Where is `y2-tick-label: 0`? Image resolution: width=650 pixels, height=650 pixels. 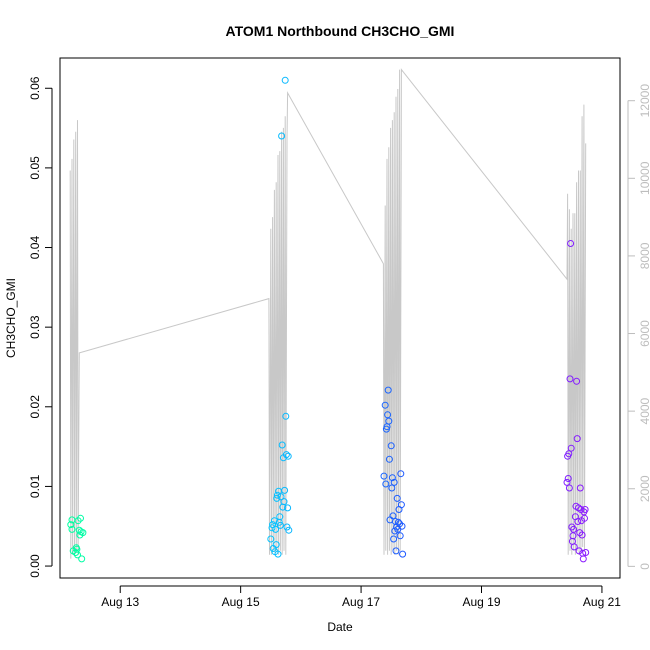
y2-tick-label: 0 is located at coordinates (644, 566).